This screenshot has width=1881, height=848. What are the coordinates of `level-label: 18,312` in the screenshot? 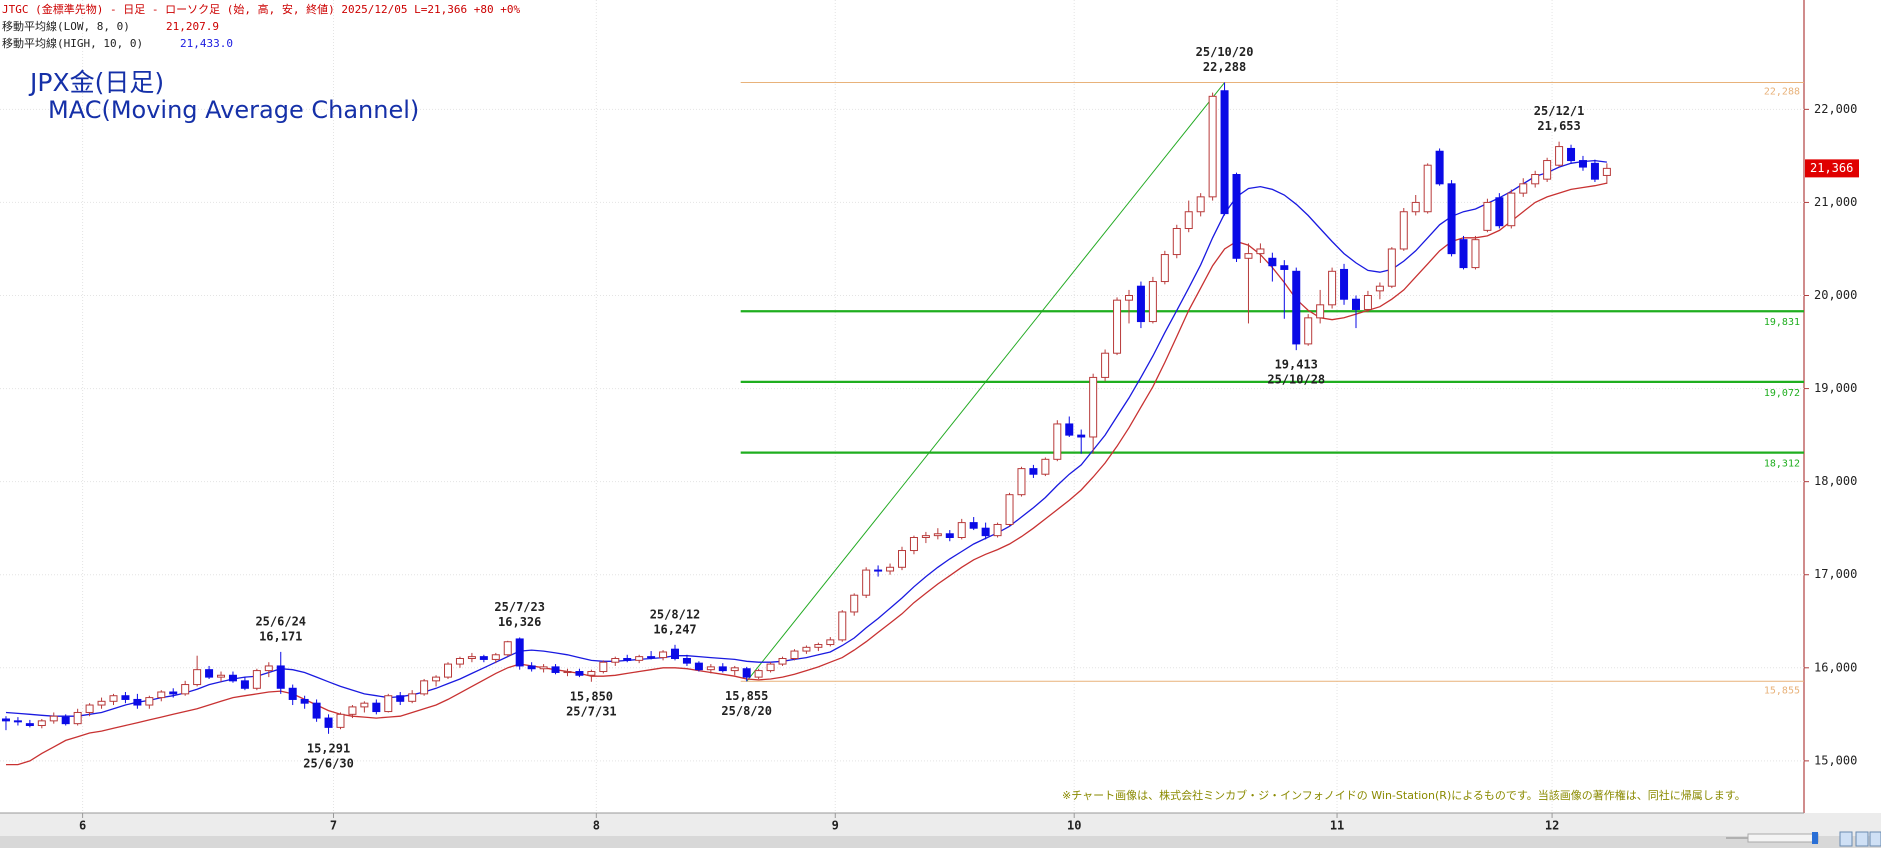 It's located at (1782, 464).